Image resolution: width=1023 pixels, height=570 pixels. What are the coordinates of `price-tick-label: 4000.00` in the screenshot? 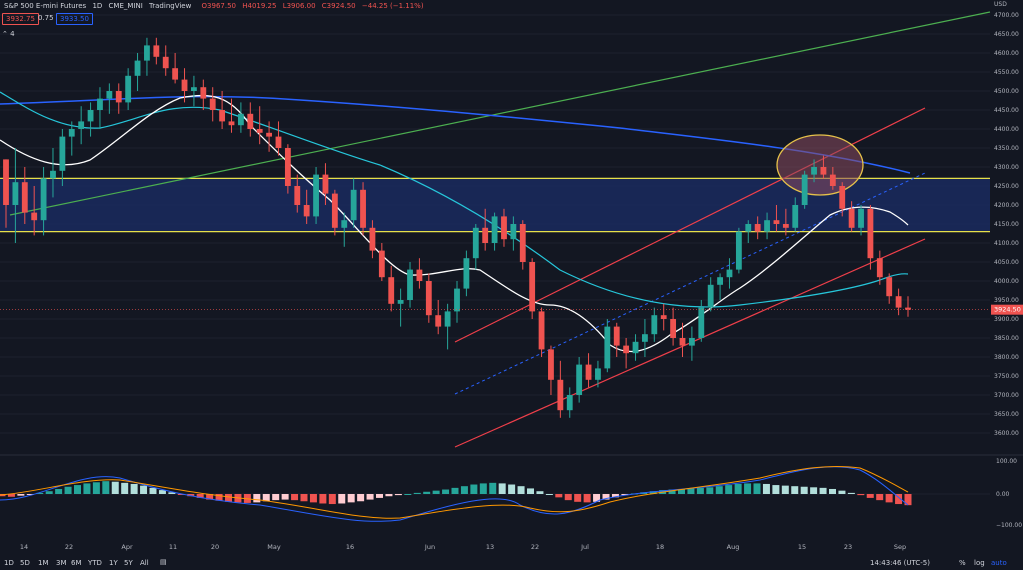 It's located at (1006, 281).